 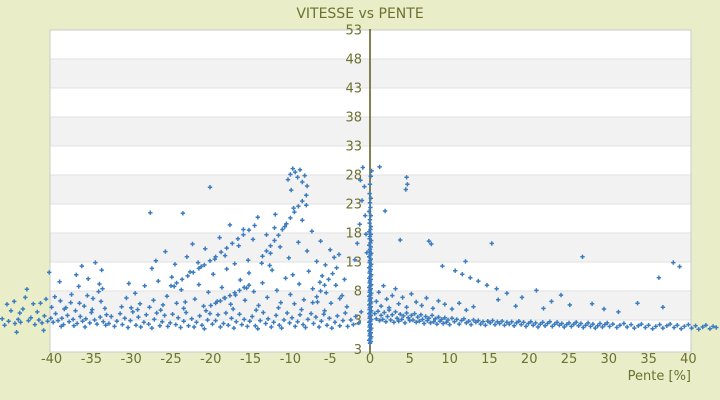 What do you see at coordinates (51, 359) in the screenshot?
I see `x-tick-label: -40` at bounding box center [51, 359].